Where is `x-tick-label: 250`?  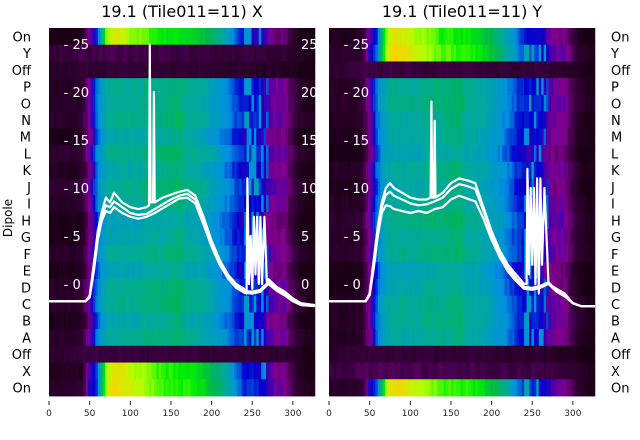 x-tick-label: 250 is located at coordinates (532, 414).